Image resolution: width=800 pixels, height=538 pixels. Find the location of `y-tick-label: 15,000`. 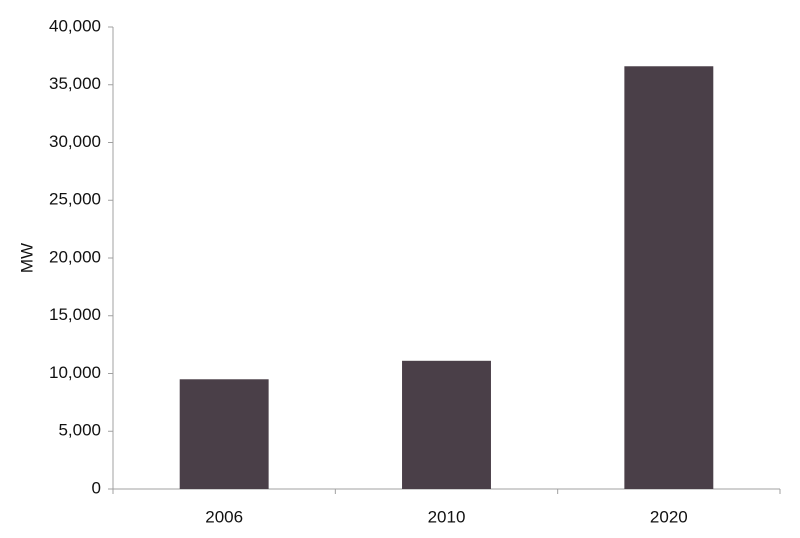

y-tick-label: 15,000 is located at coordinates (75, 314).